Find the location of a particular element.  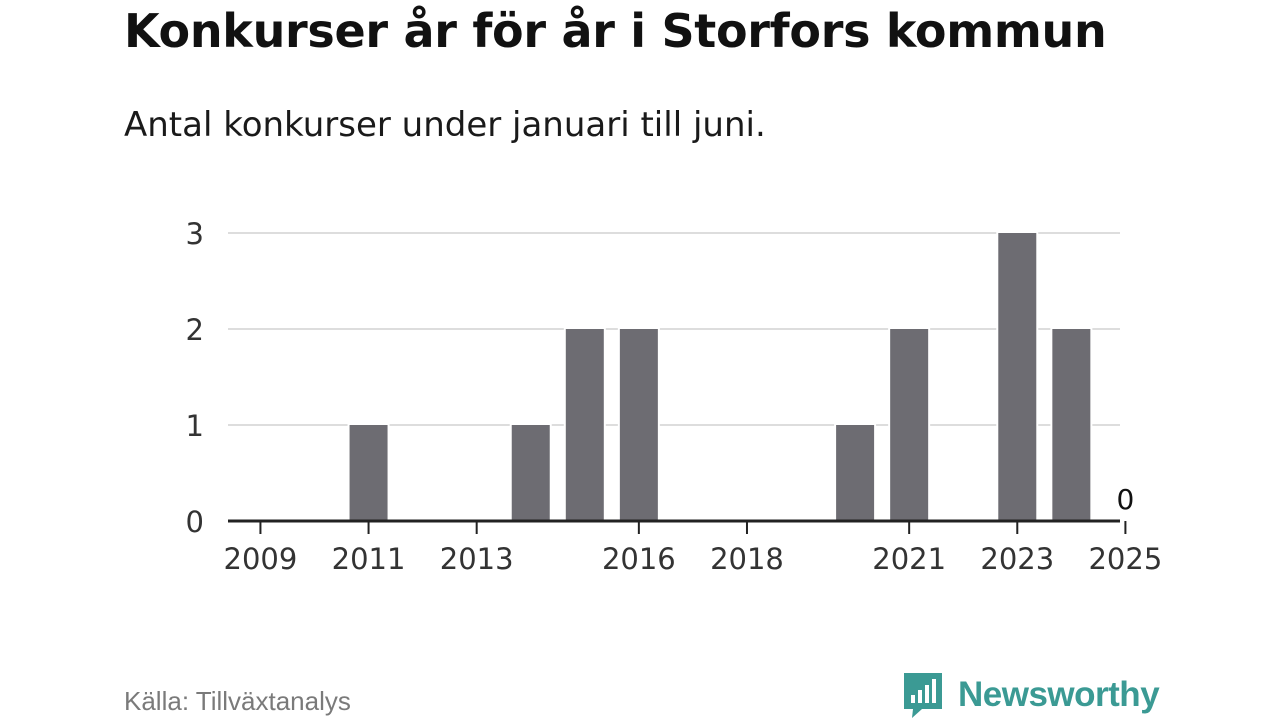

x-tick-label: 2021 is located at coordinates (909, 559).